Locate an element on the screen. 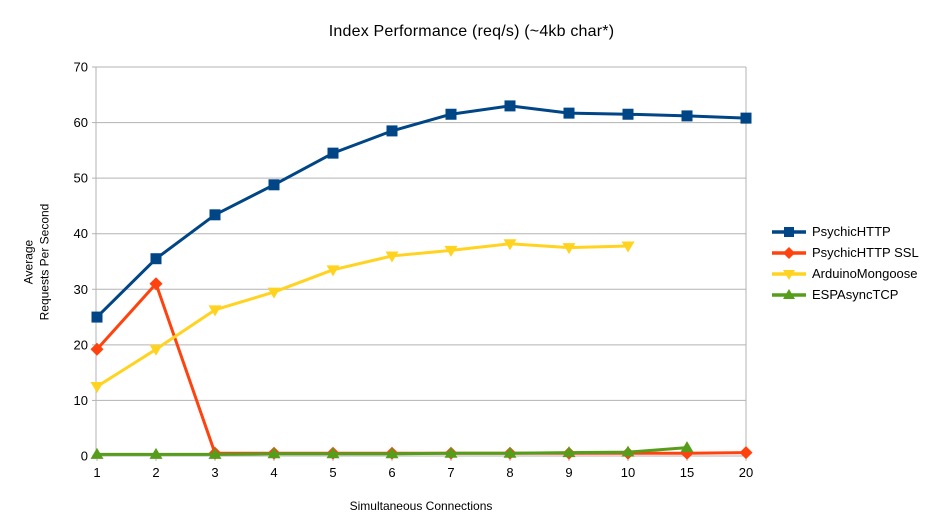 The image size is (943, 530). x-tick-label: 8 is located at coordinates (509, 472).